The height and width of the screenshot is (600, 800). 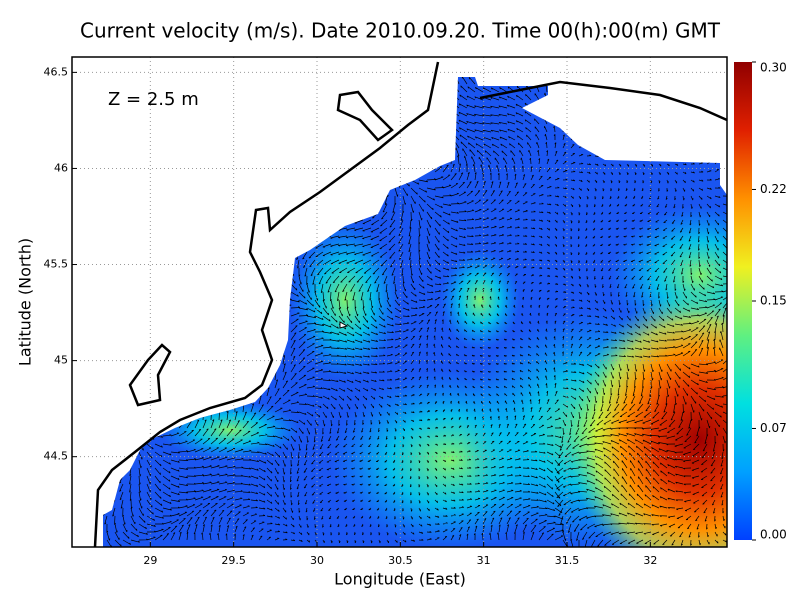 I want to click on x-tick-label: 31, so click(x=484, y=560).